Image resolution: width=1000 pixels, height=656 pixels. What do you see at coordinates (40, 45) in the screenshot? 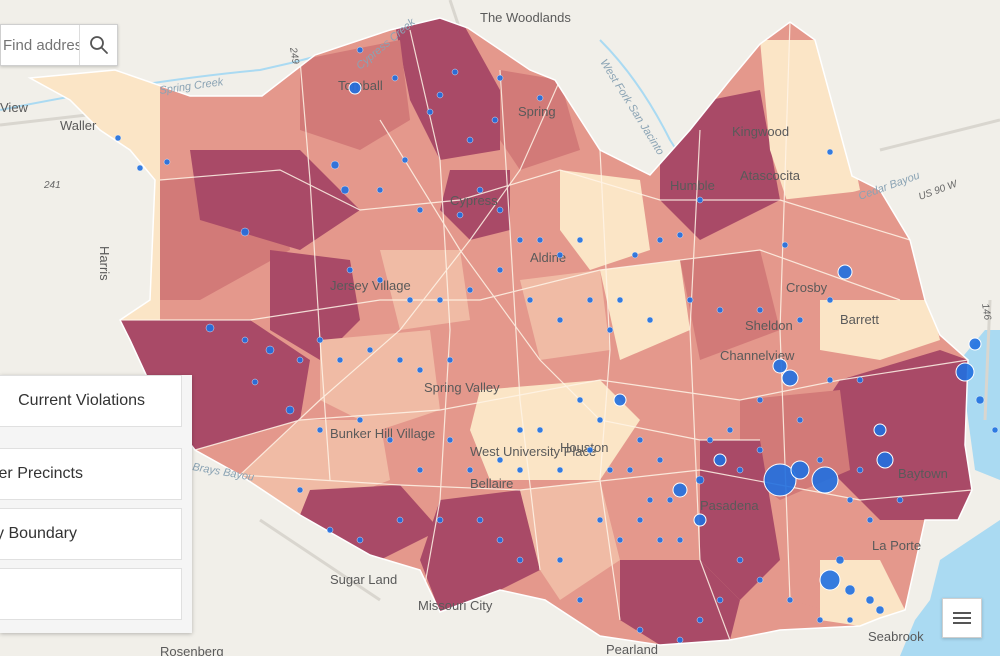
I see `search-input` at bounding box center [40, 45].